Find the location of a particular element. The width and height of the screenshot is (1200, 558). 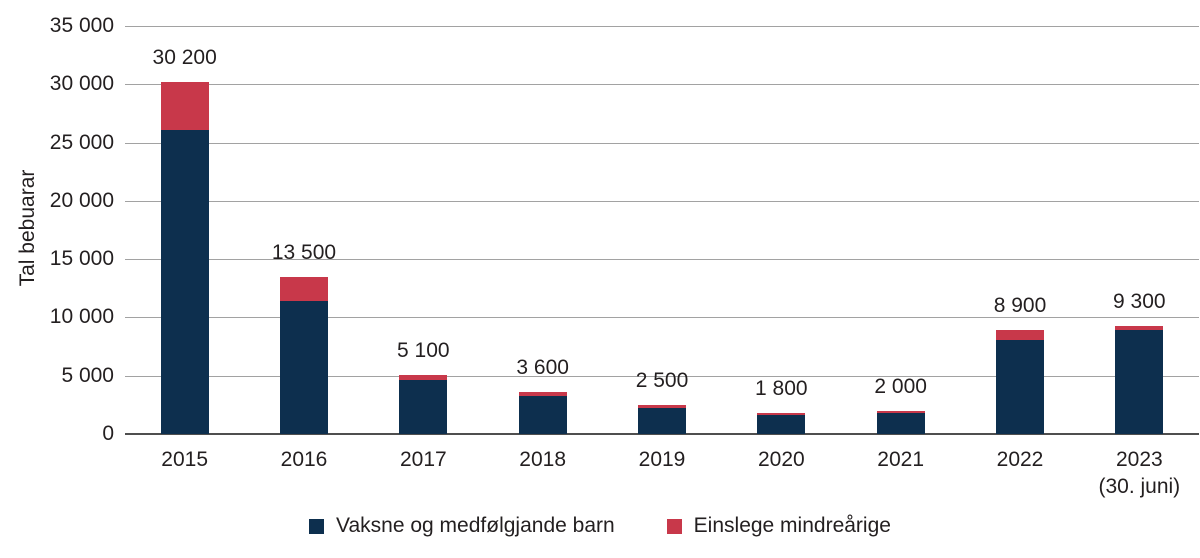

bar-group-2022: 8 900 is located at coordinates (1019, 230).